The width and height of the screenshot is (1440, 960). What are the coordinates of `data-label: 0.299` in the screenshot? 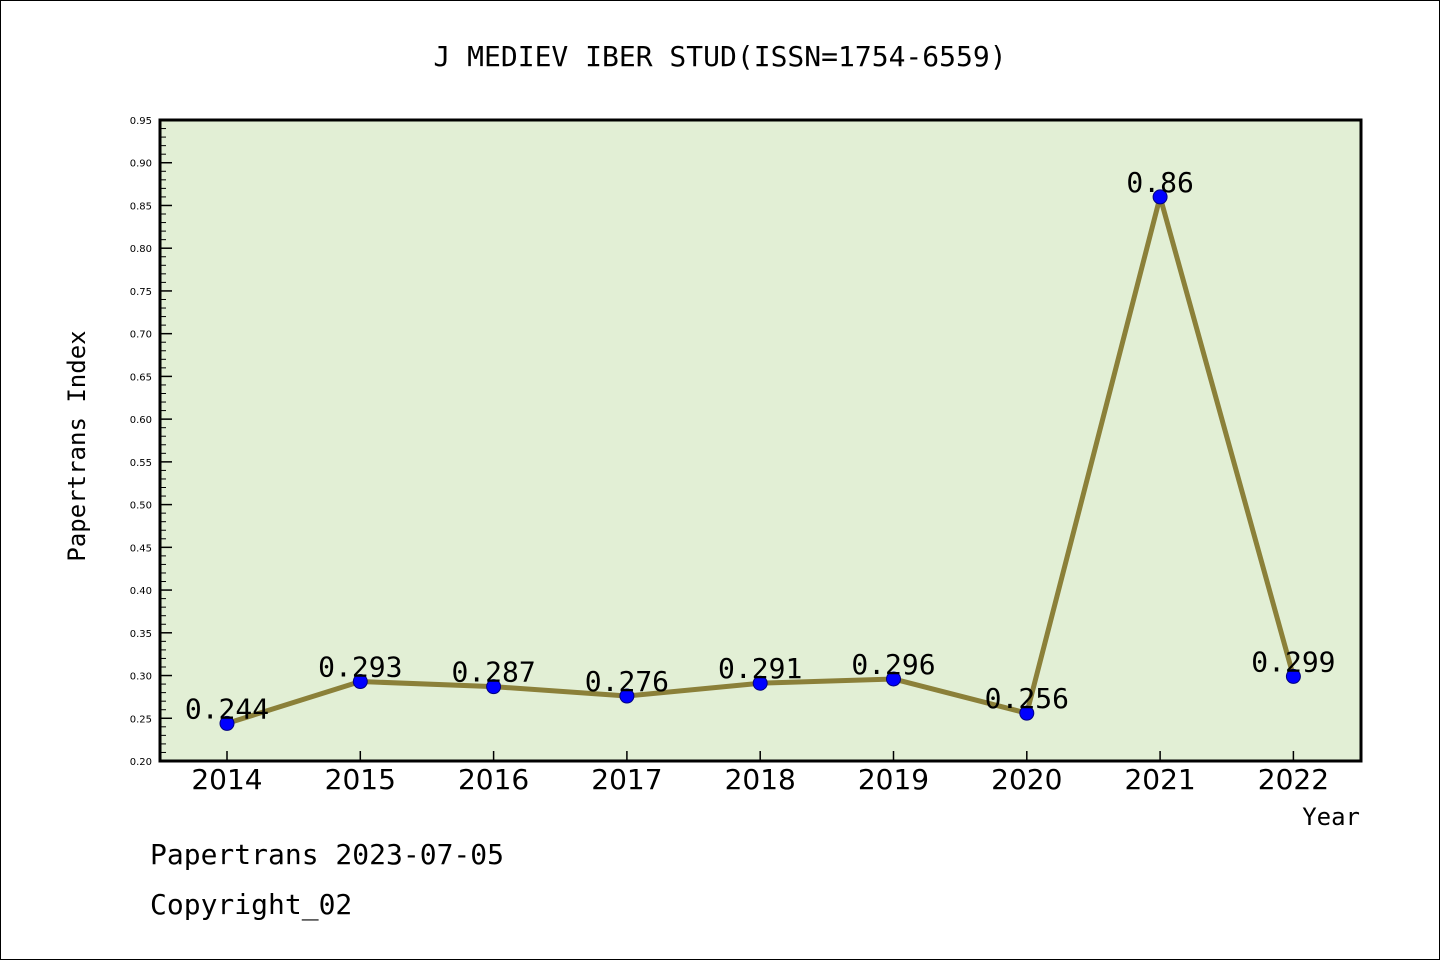 It's located at (1293, 661).